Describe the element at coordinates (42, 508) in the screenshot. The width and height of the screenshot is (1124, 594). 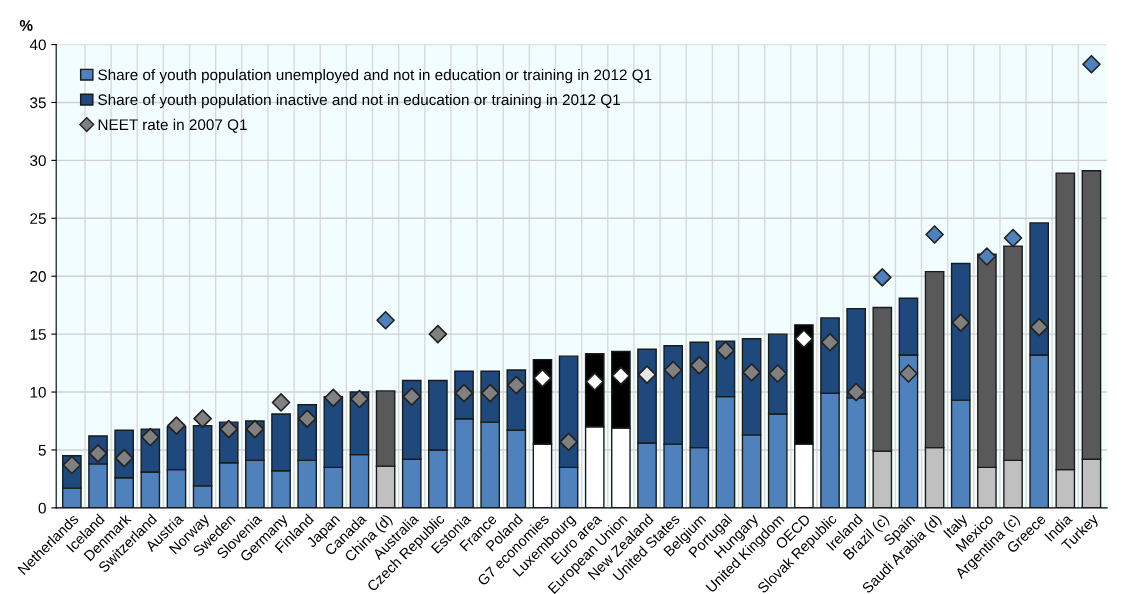
I see `y-tick-label: 0` at that location.